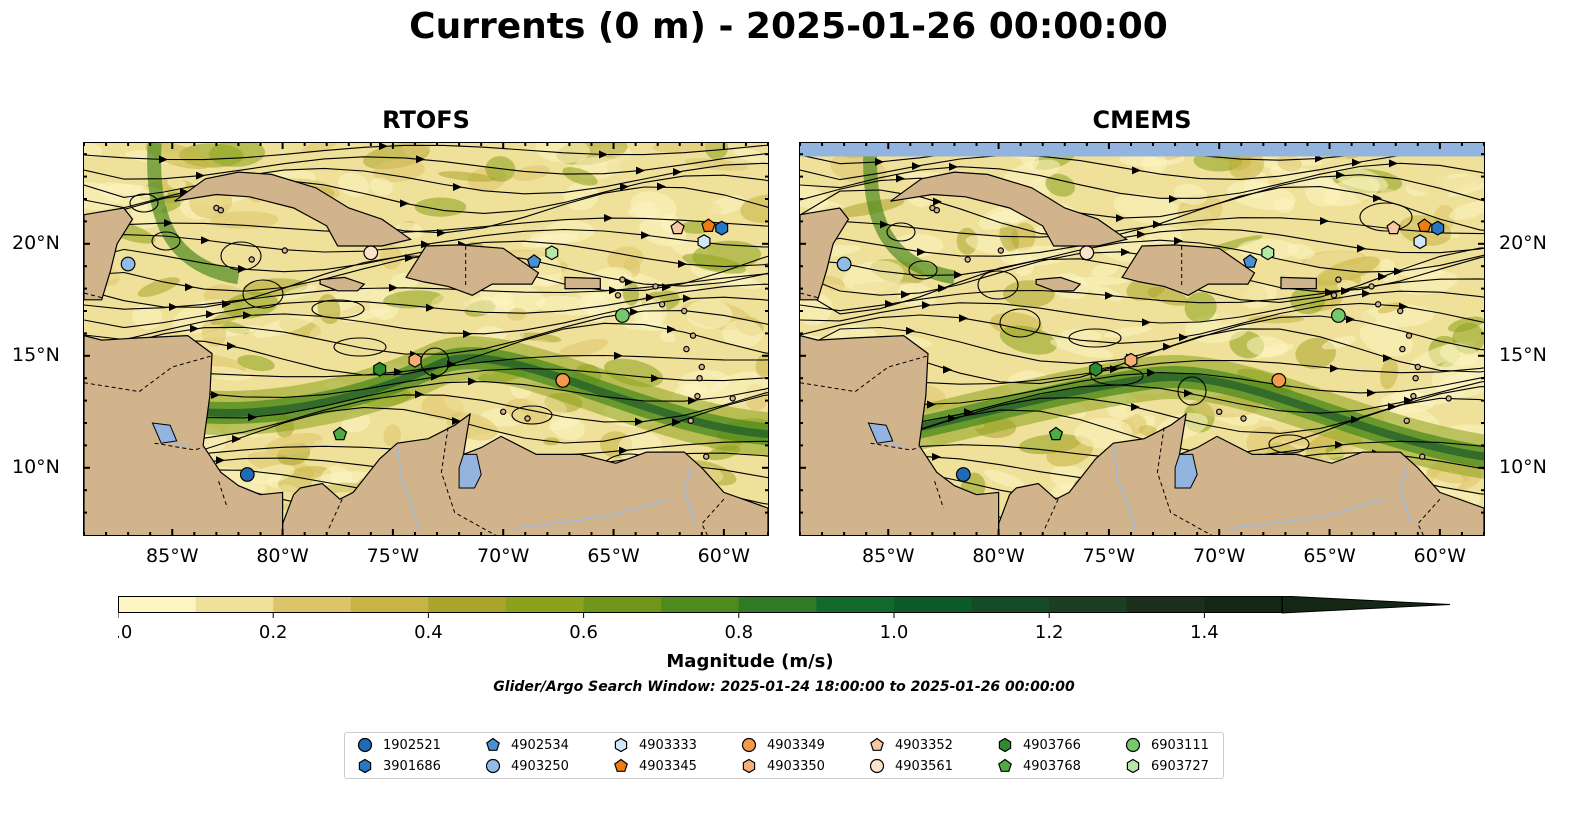 Image resolution: width=1577 pixels, height=827 pixels. I want to click on legend-label: 4903349, so click(796, 745).